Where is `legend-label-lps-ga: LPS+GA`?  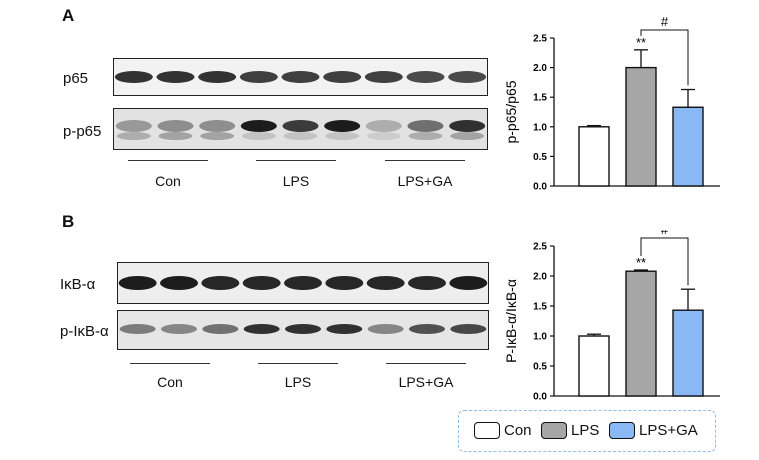
legend-label-lps-ga: LPS+GA is located at coordinates (668, 430).